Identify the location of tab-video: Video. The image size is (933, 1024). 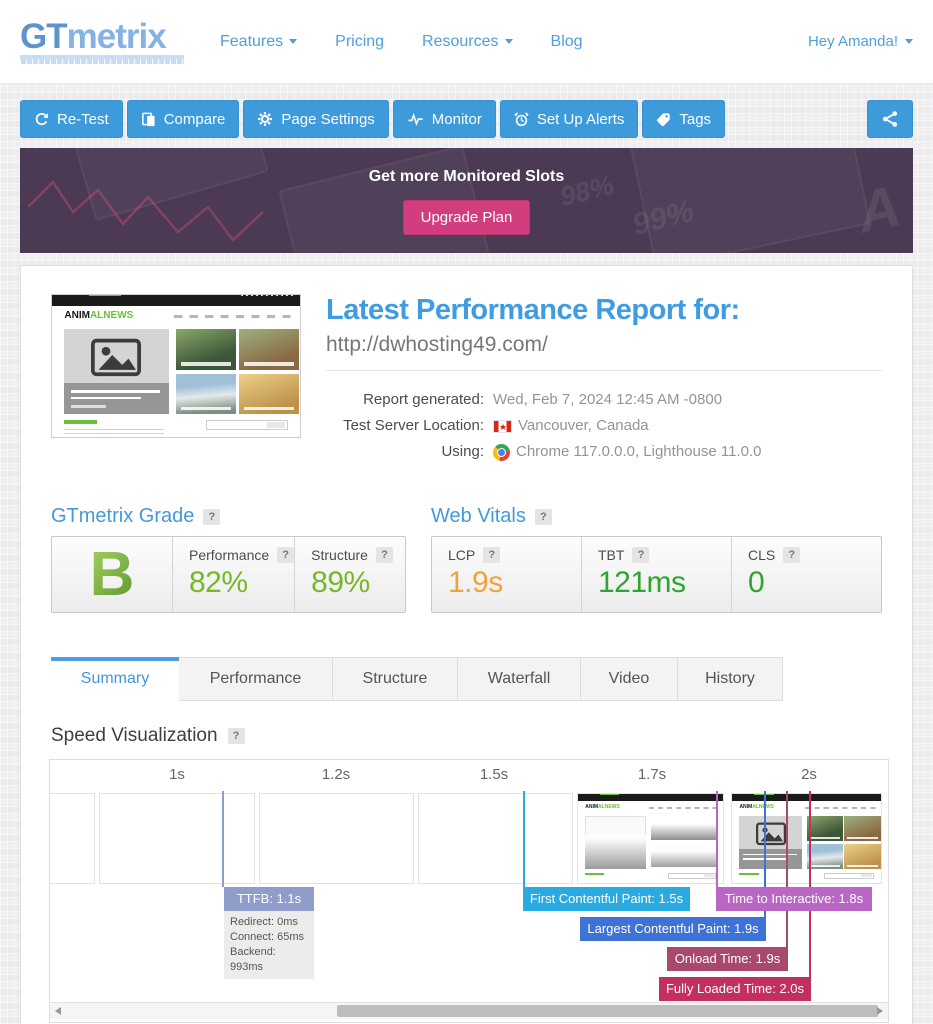
(629, 679).